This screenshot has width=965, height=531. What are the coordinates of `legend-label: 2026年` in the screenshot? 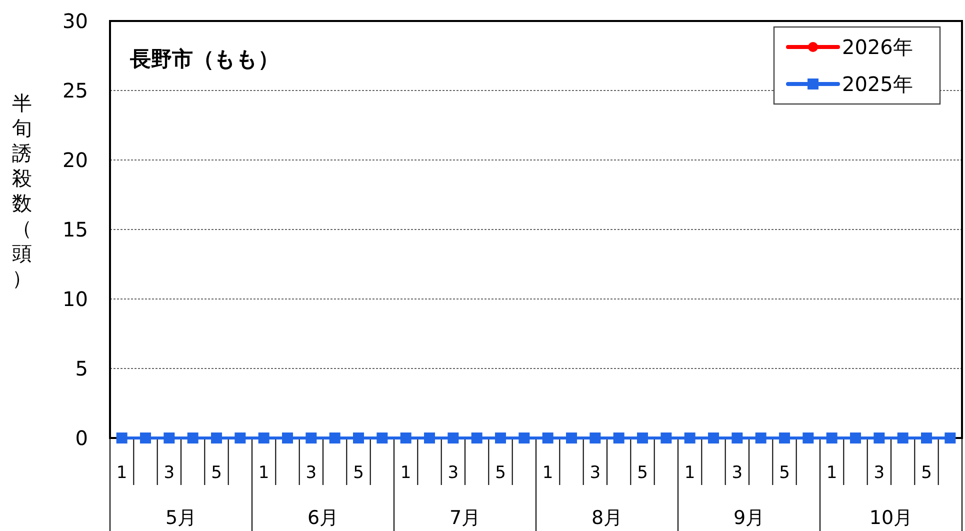 It's located at (877, 47).